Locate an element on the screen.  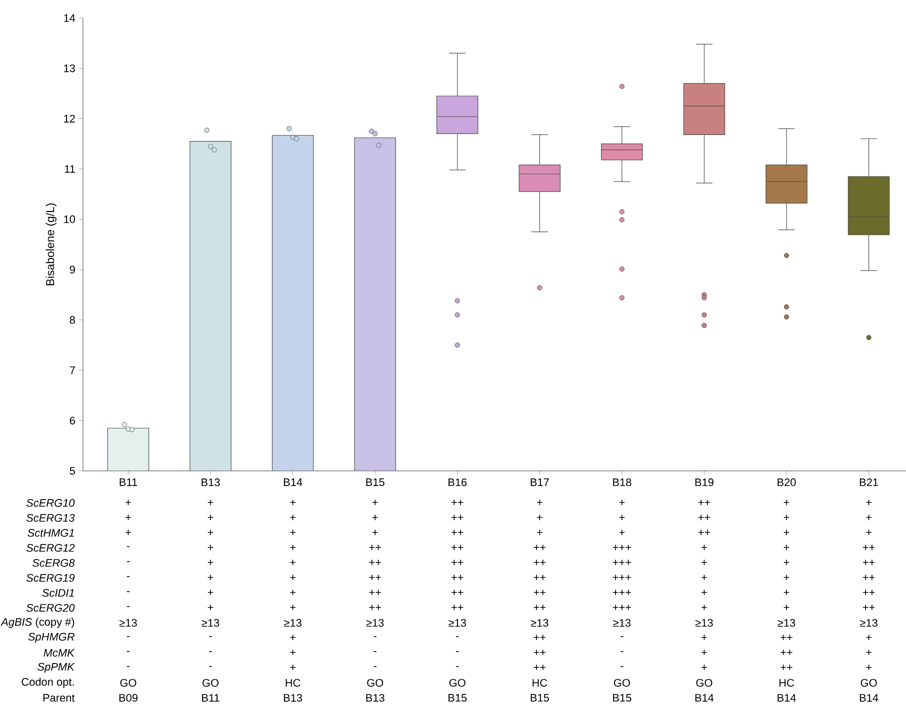
y-tick-label: 13 is located at coordinates (69, 68).